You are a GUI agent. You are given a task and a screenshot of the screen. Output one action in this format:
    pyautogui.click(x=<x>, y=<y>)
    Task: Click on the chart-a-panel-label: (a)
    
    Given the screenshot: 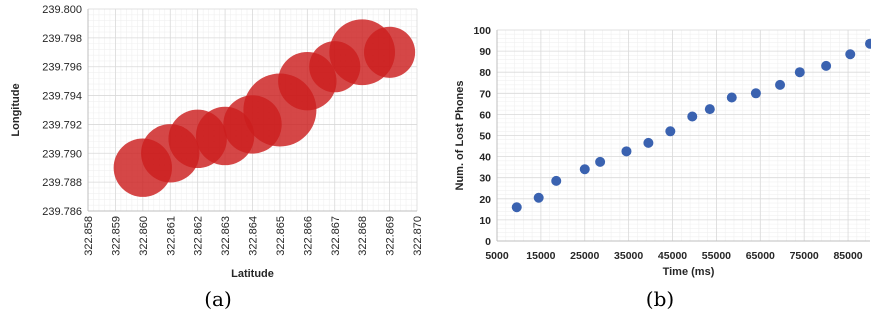 What is the action you would take?
    pyautogui.click(x=218, y=299)
    